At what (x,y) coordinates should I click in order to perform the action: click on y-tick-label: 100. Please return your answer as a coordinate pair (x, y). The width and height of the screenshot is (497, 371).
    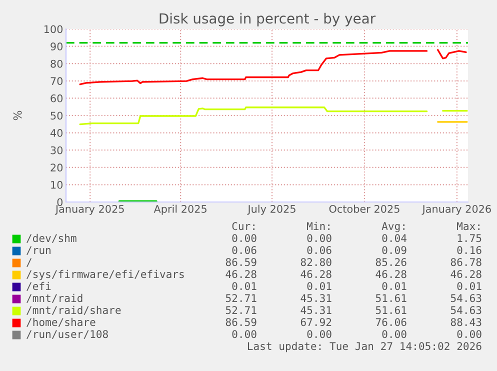
    Looking at the image, I should click on (53, 29).